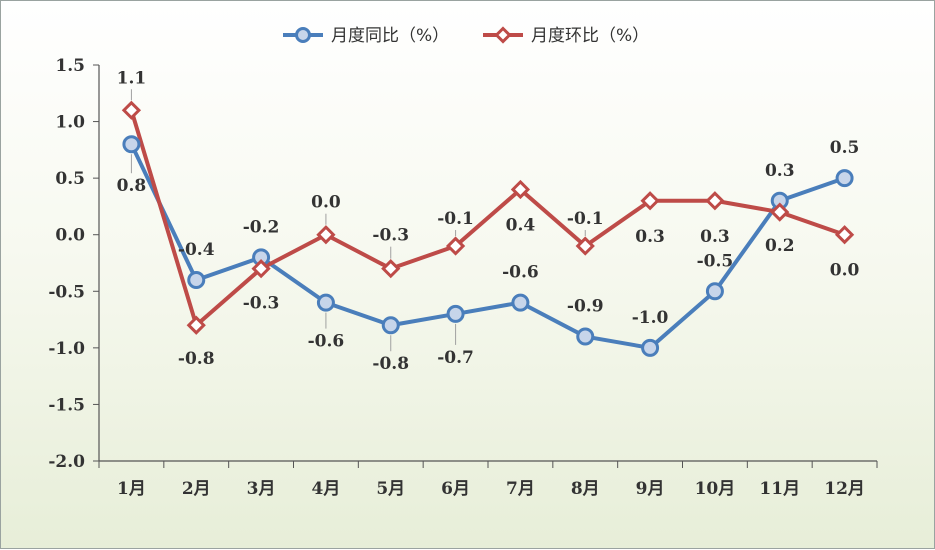 The width and height of the screenshot is (935, 550). Describe the element at coordinates (715, 261) in the screenshot. I see `data-label: -0.5` at that location.